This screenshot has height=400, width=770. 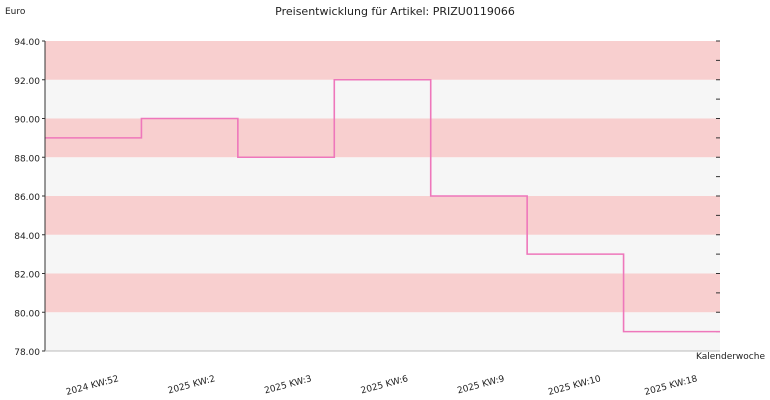 What do you see at coordinates (287, 385) in the screenshot?
I see `x-tick-label: 2025 KW:3` at bounding box center [287, 385].